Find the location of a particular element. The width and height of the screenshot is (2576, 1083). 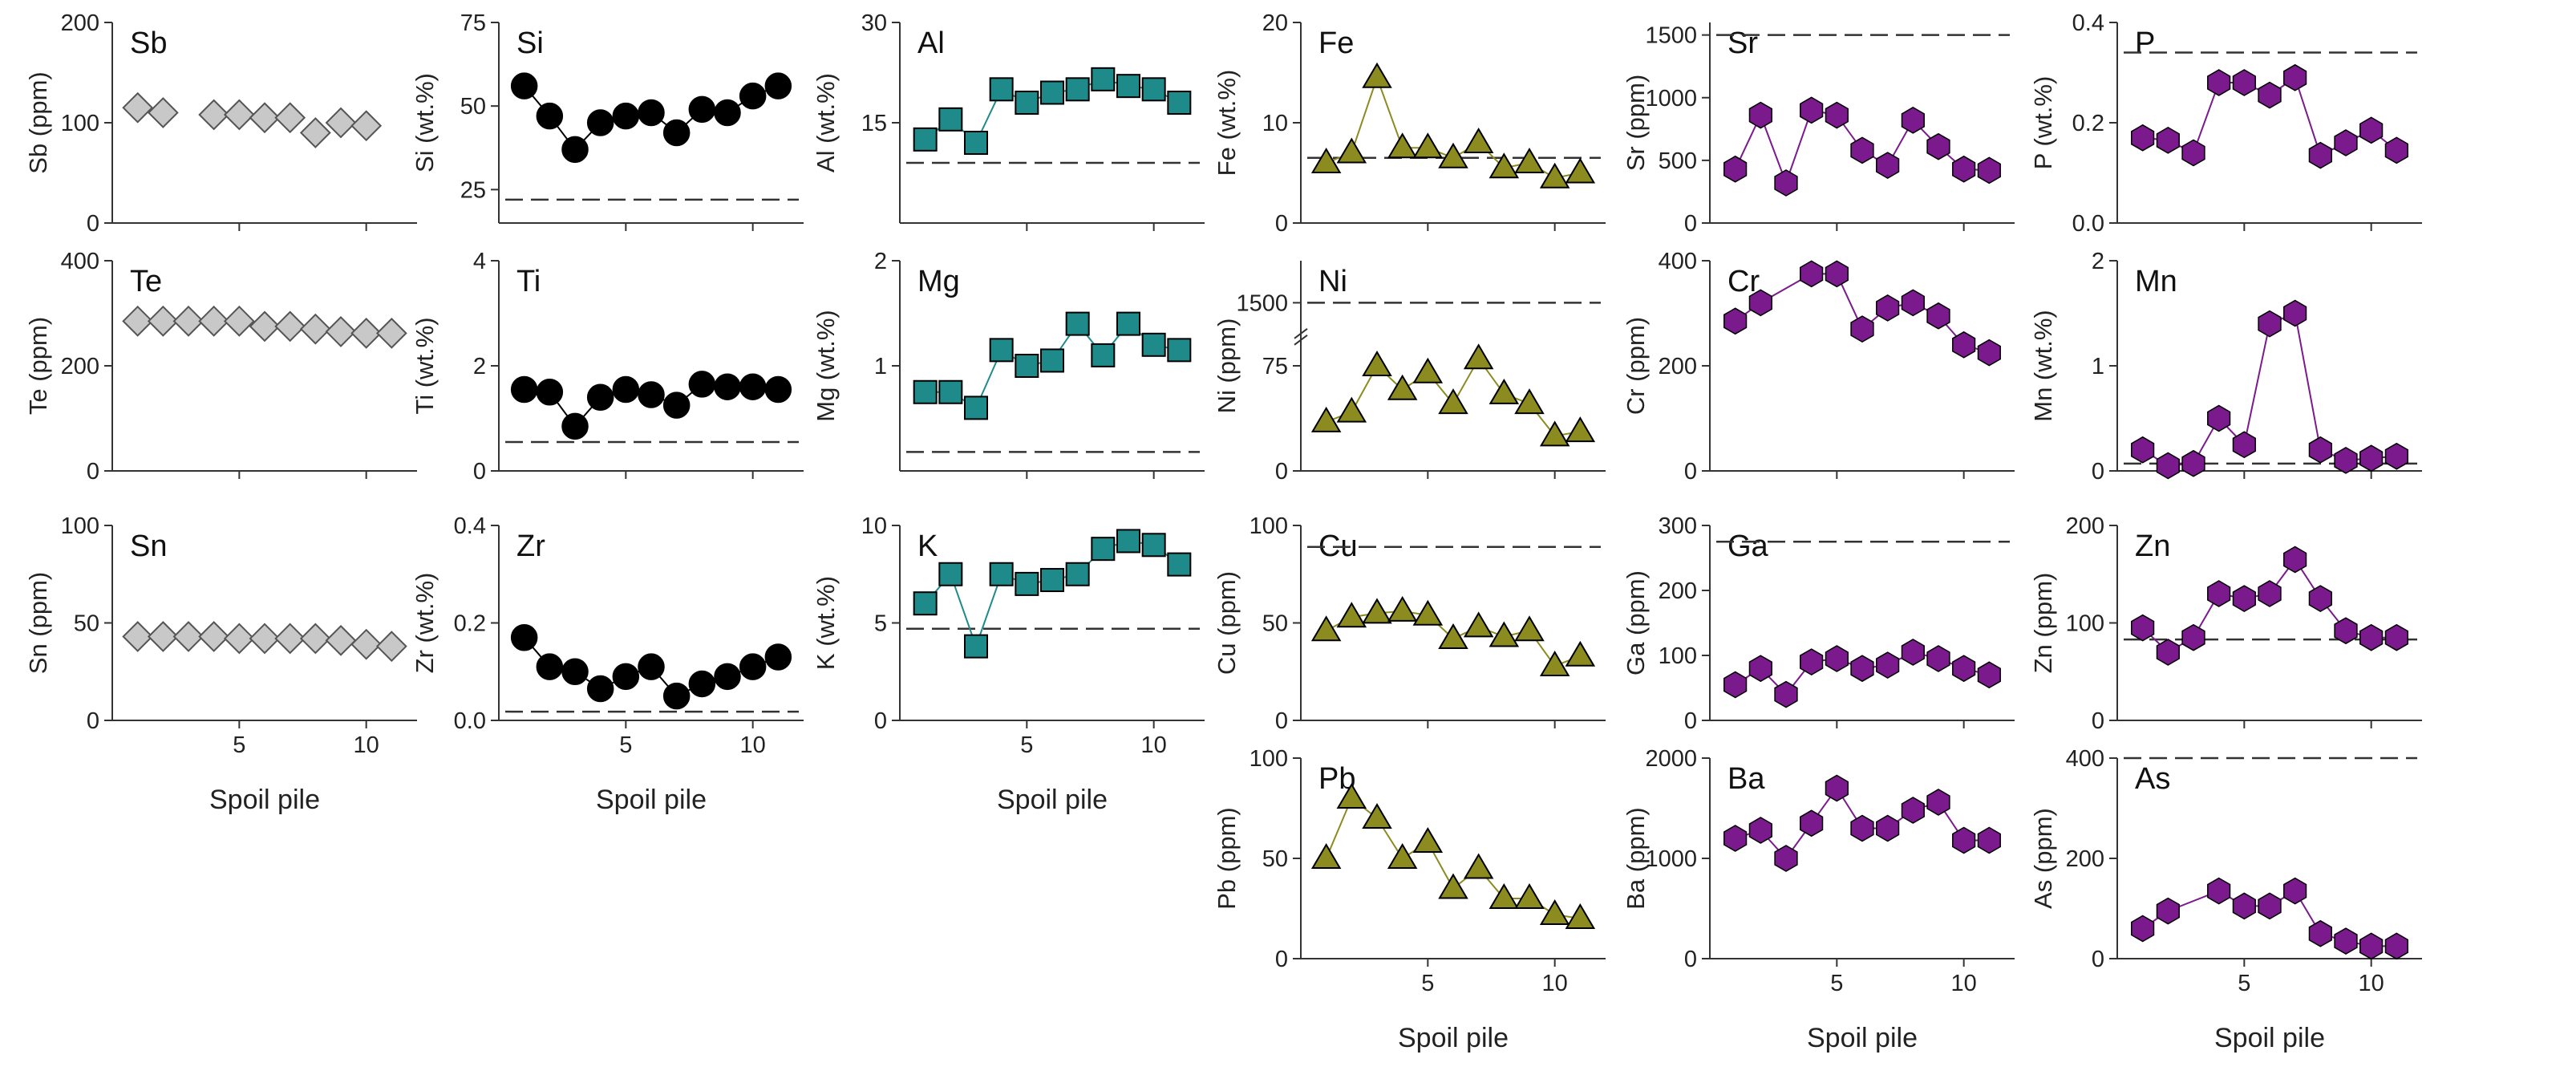

panel-sn: 0 50 100 5 10 Sn (ppm) Sn is located at coordinates (221, 635).